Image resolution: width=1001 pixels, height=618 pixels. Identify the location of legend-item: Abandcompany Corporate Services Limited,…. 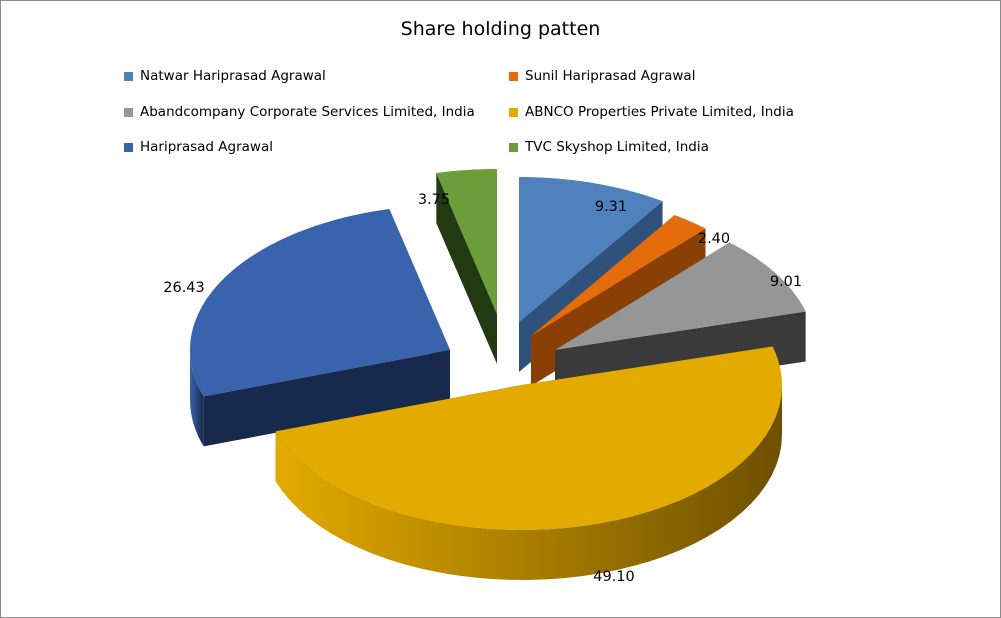
(299, 112).